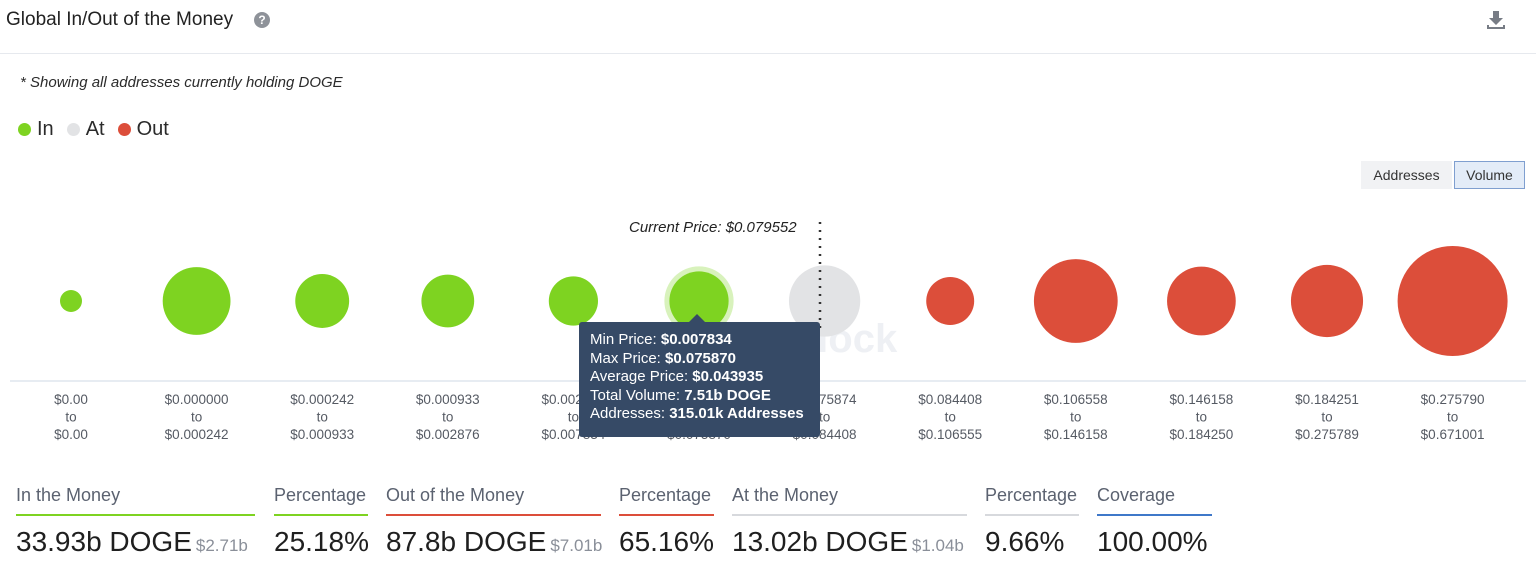  What do you see at coordinates (950, 417) in the screenshot?
I see `bucket-label-7-1: to` at bounding box center [950, 417].